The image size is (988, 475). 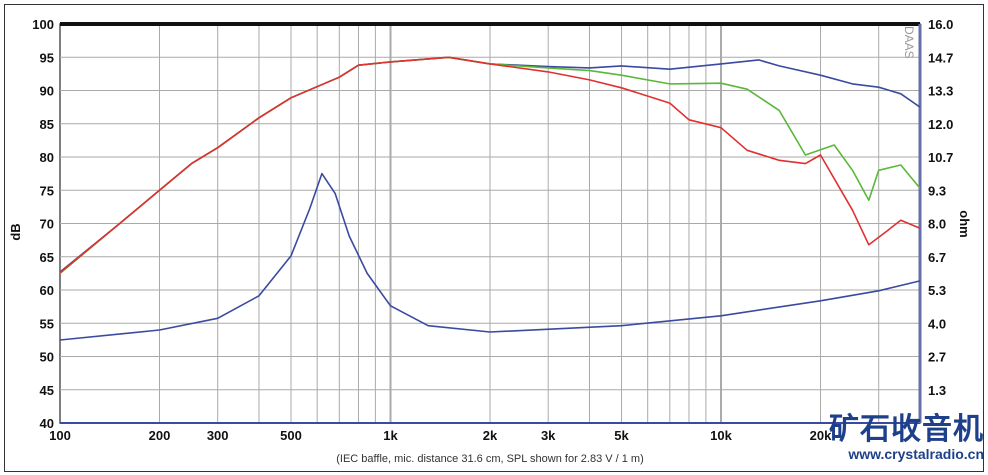 I want to click on y-tick-label: 50, so click(x=47, y=357).